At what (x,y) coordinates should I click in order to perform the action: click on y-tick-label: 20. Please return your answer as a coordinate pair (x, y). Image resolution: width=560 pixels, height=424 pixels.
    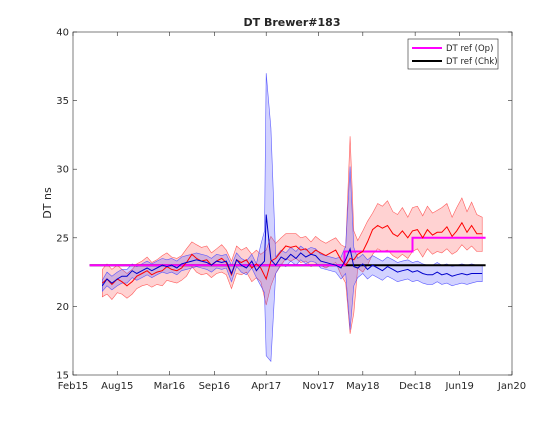
    Looking at the image, I should click on (62, 307).